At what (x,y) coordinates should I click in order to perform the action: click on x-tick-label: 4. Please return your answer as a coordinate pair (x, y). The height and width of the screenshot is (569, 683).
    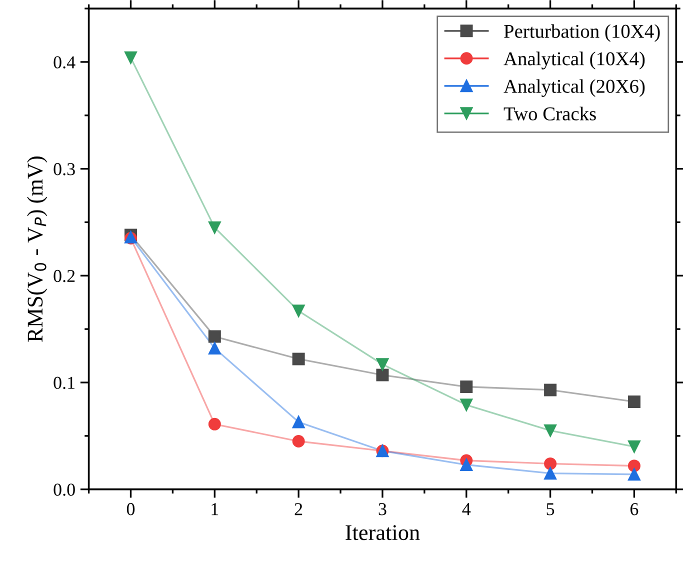
    Looking at the image, I should click on (466, 509).